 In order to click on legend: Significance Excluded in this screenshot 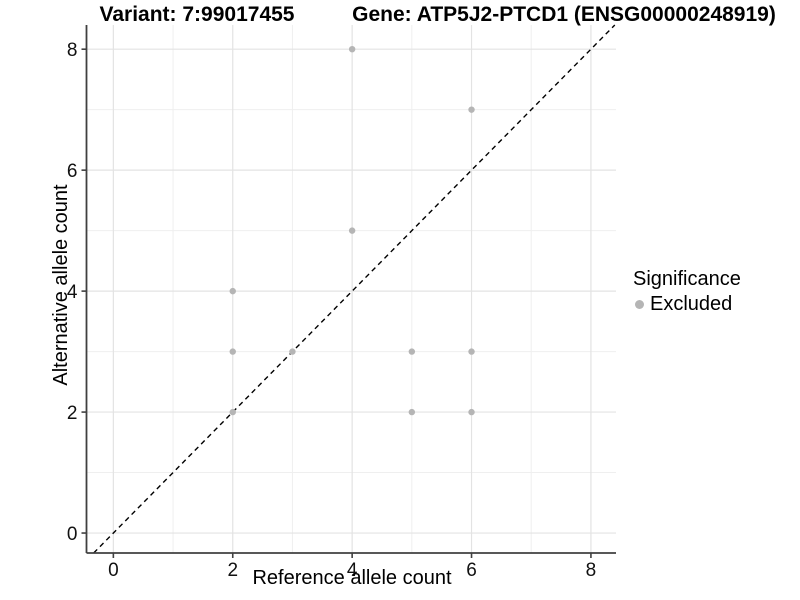, I will do `click(686, 292)`.